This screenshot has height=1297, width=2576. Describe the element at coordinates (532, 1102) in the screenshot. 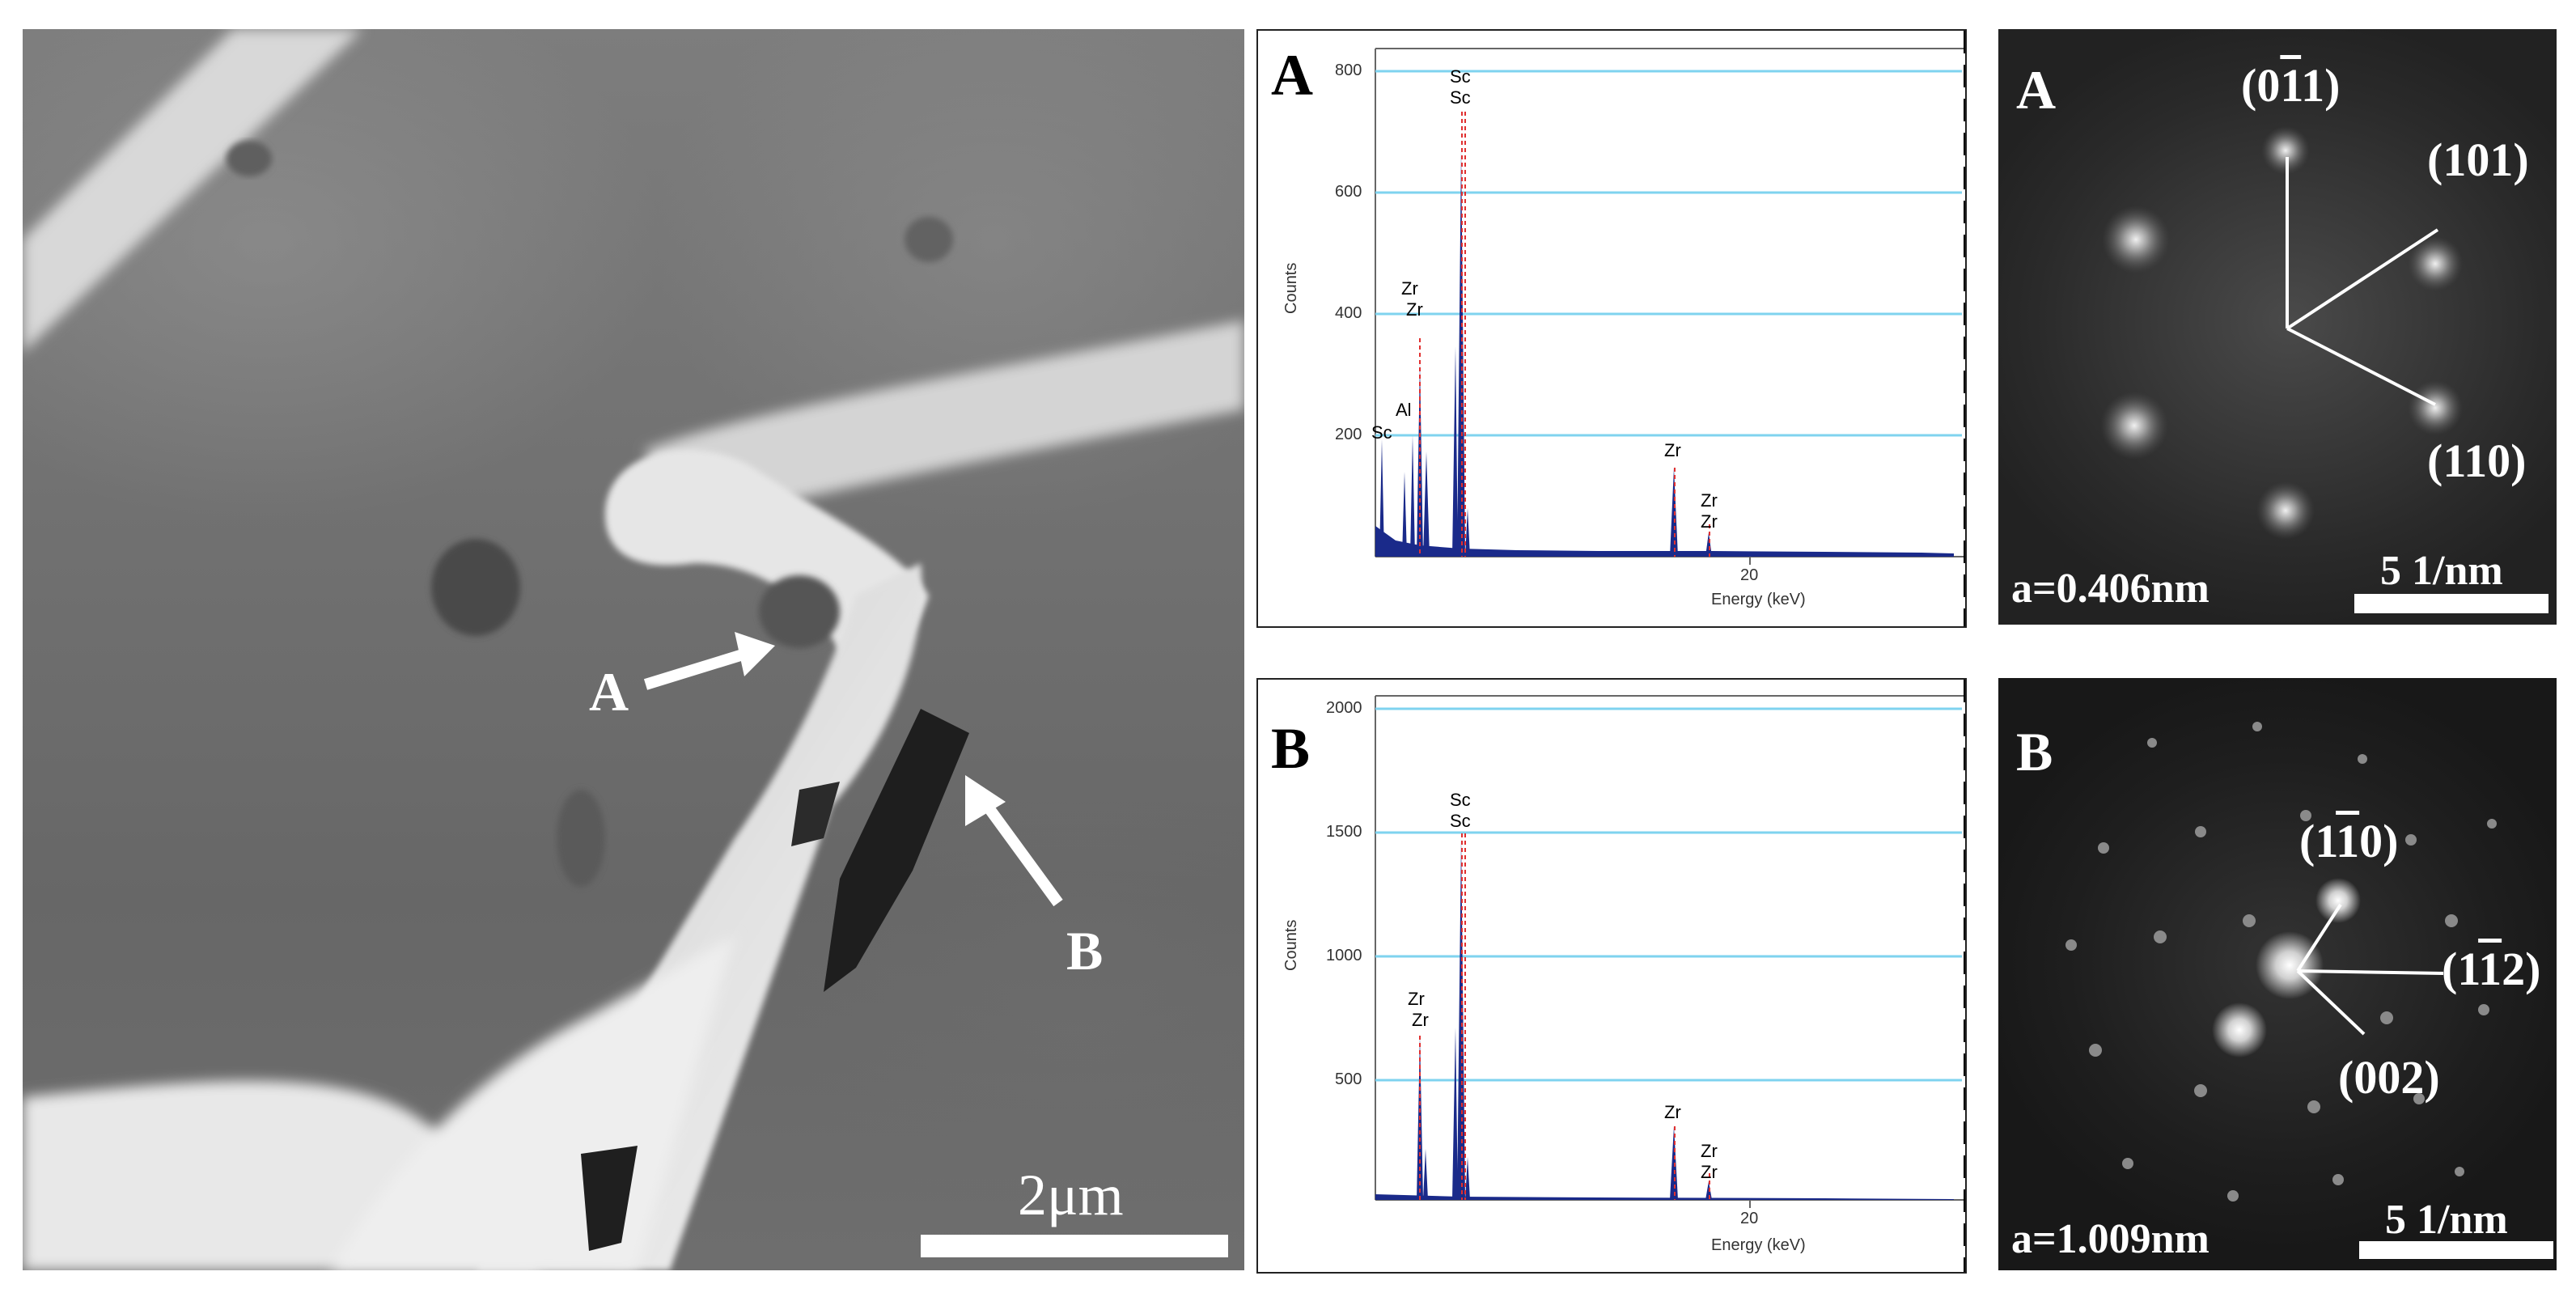

I see `lower-ribbon` at that location.